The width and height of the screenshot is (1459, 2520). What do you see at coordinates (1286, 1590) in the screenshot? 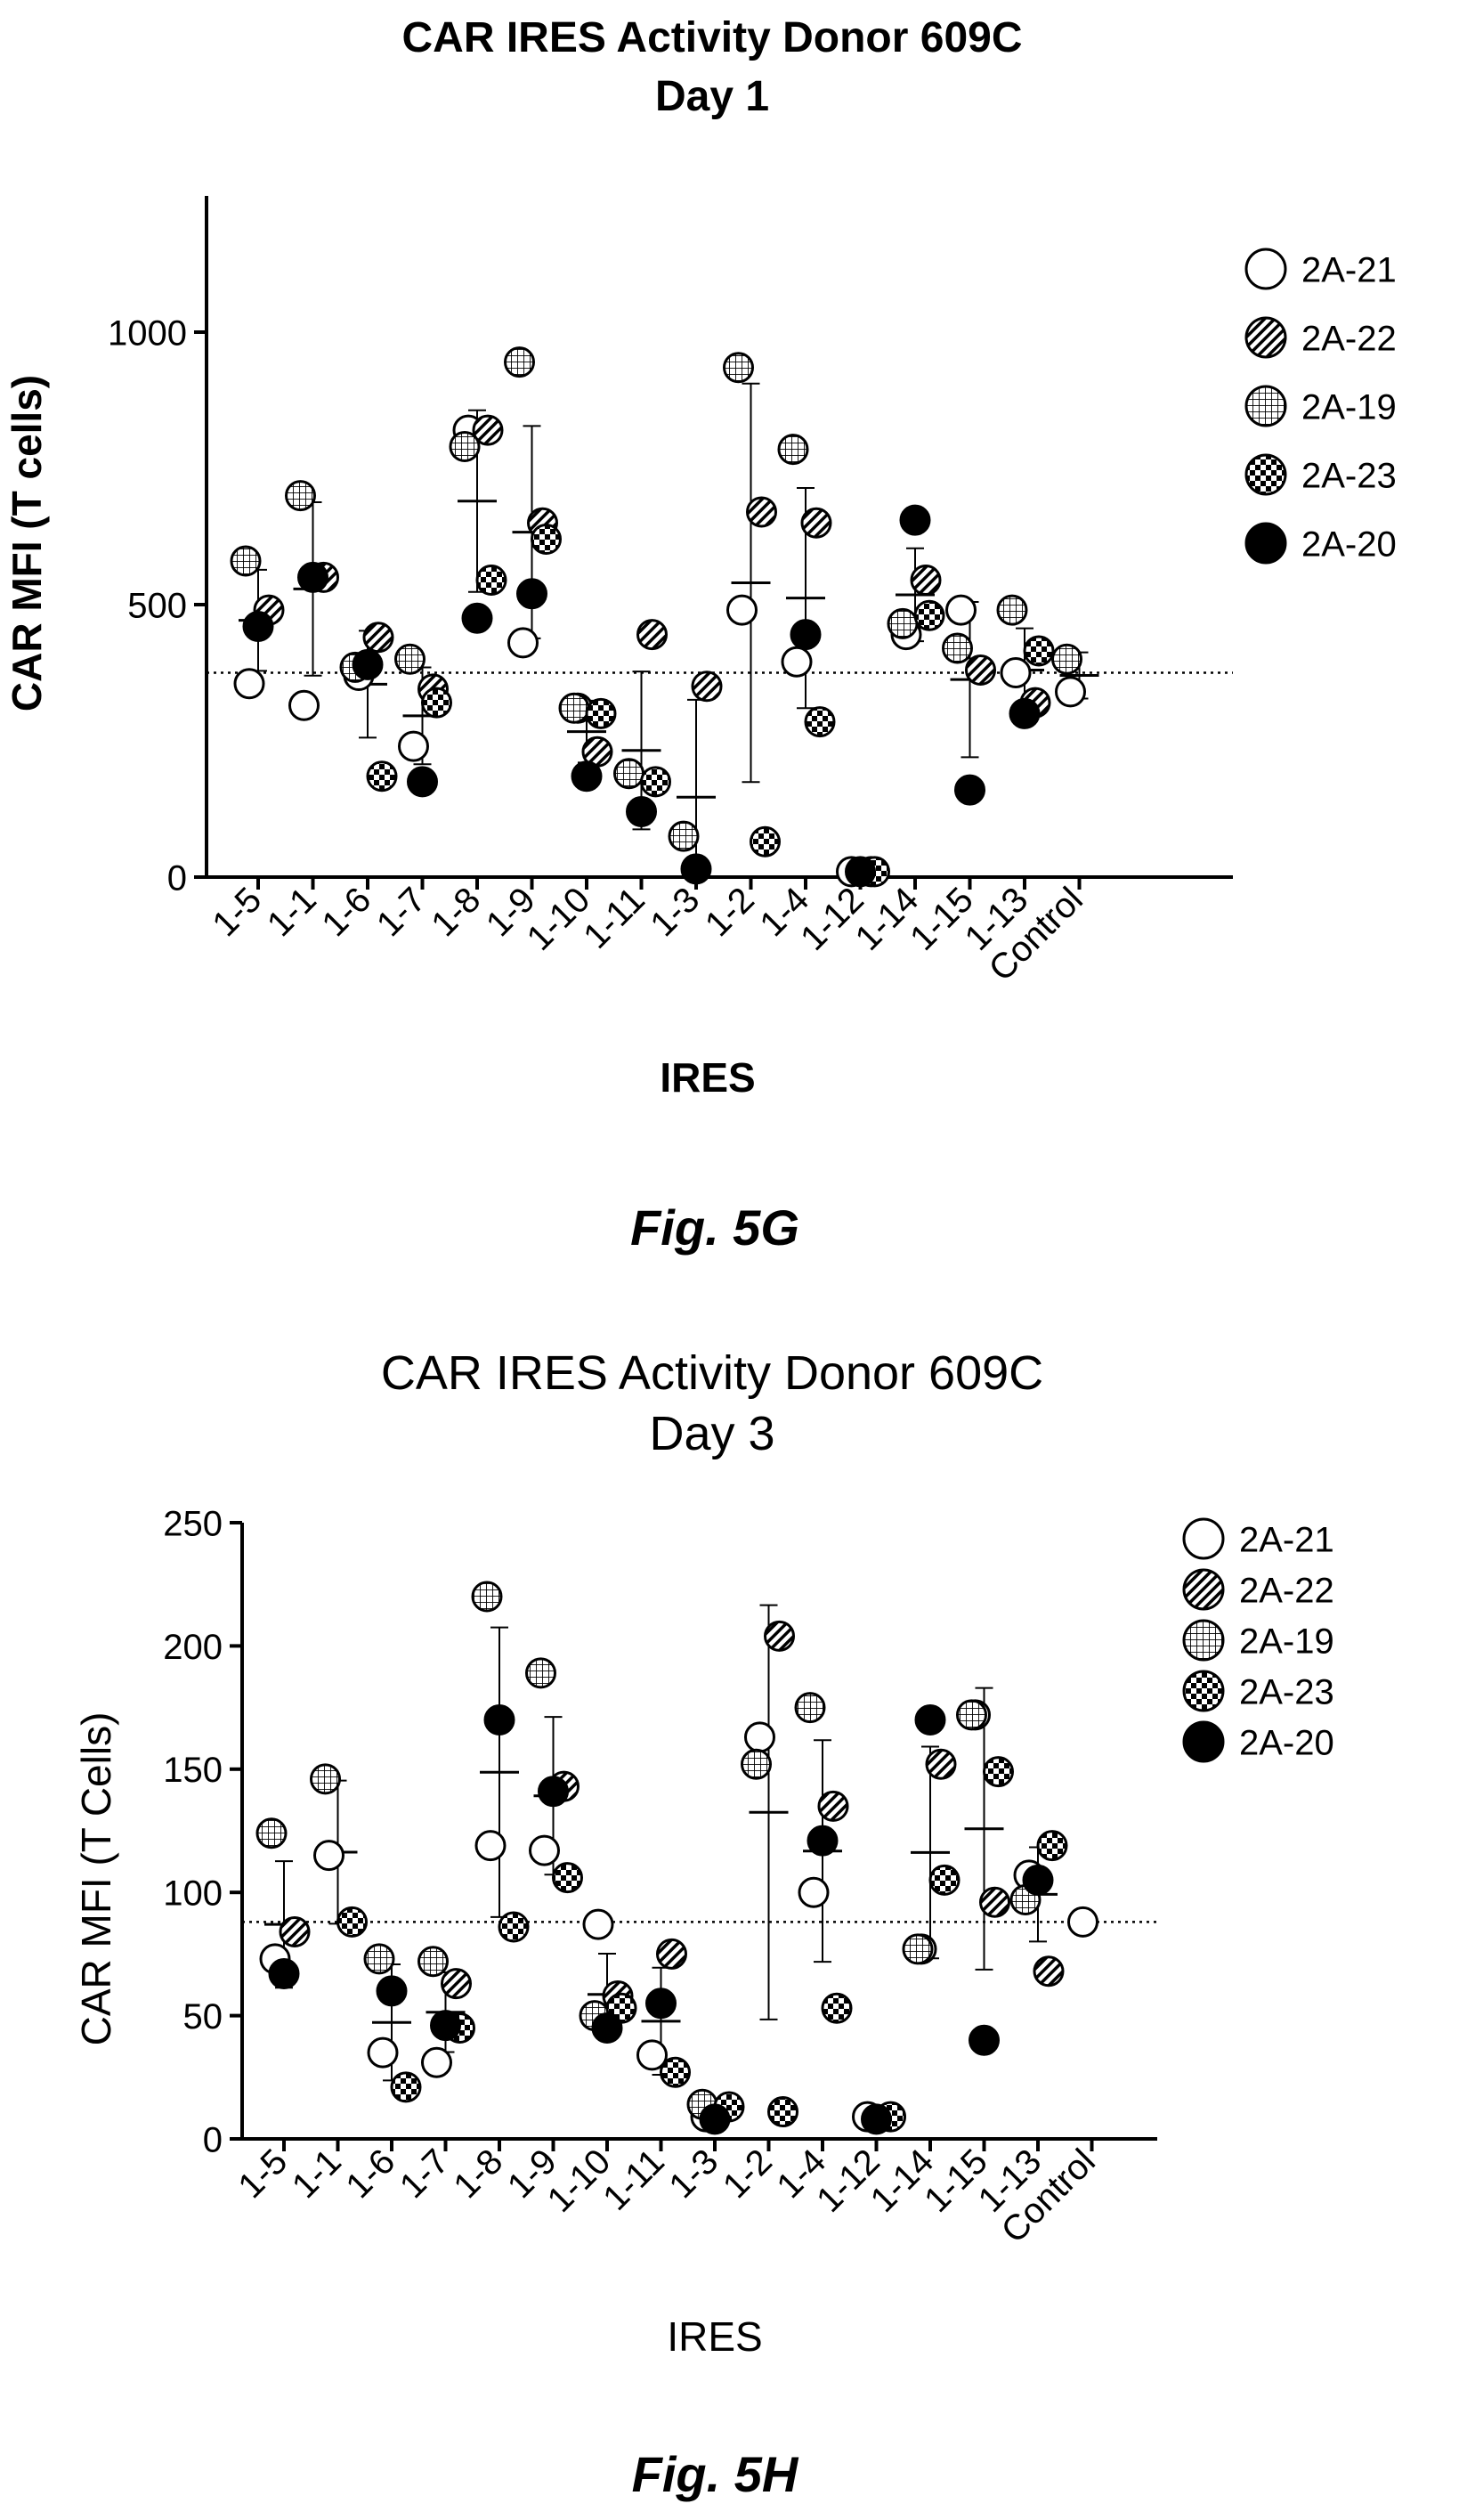
I see `legend-label: 2A-22` at bounding box center [1286, 1590].